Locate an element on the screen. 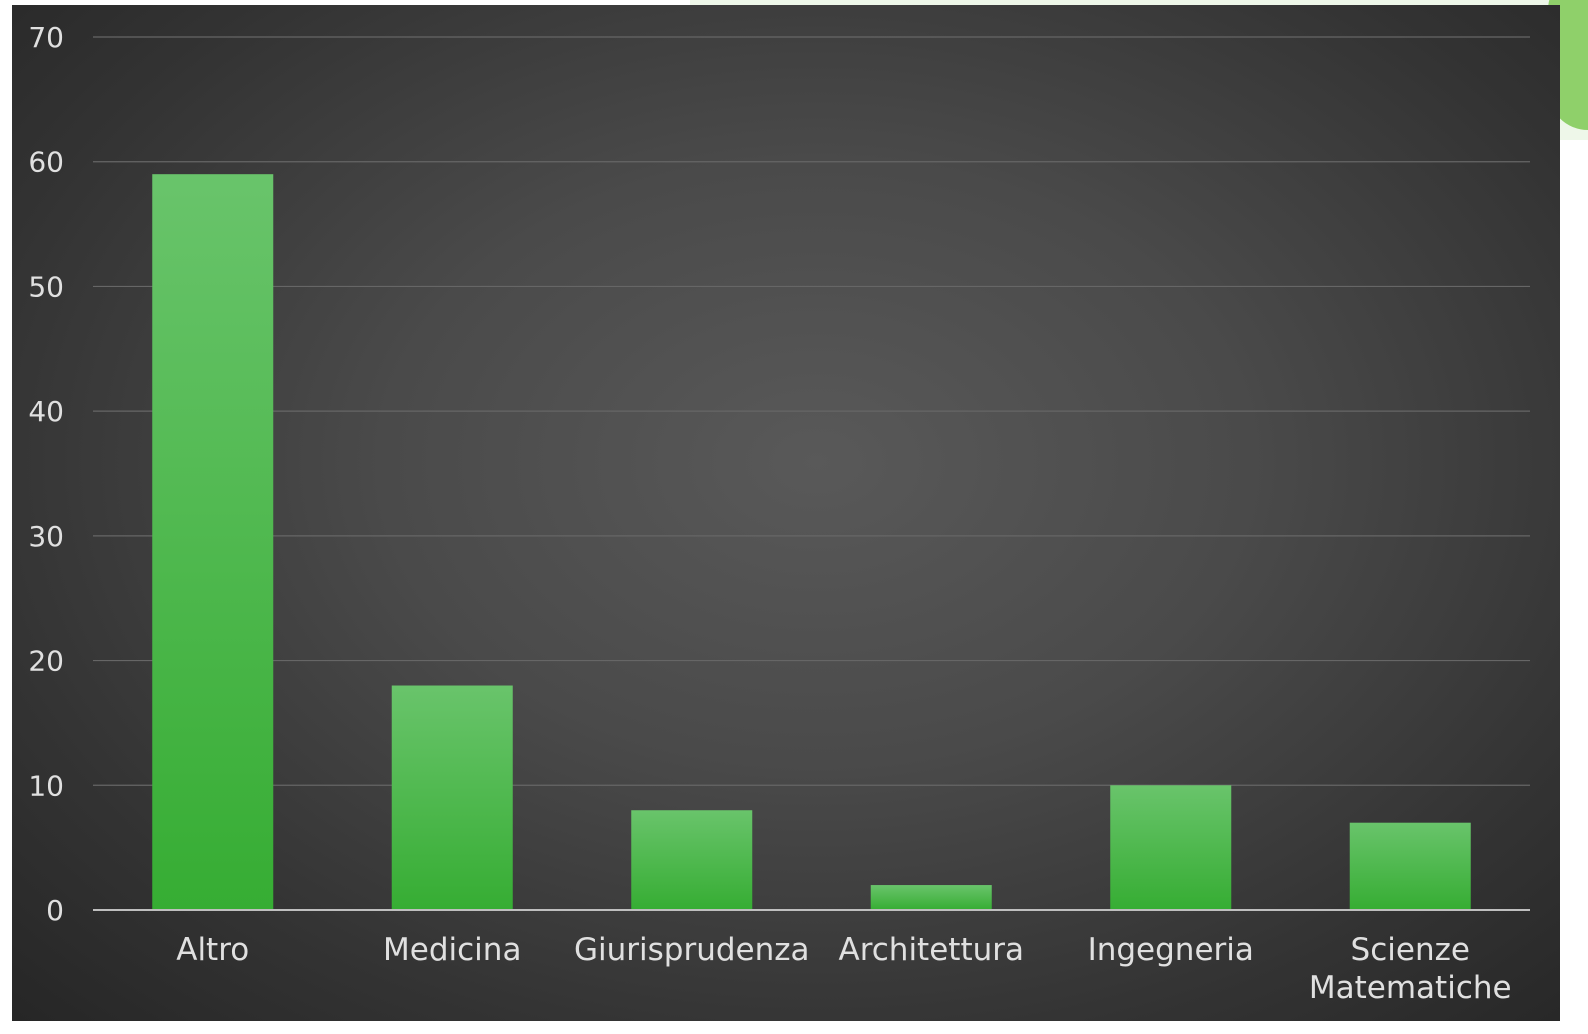  x-tick-label: Architettura is located at coordinates (931, 950).